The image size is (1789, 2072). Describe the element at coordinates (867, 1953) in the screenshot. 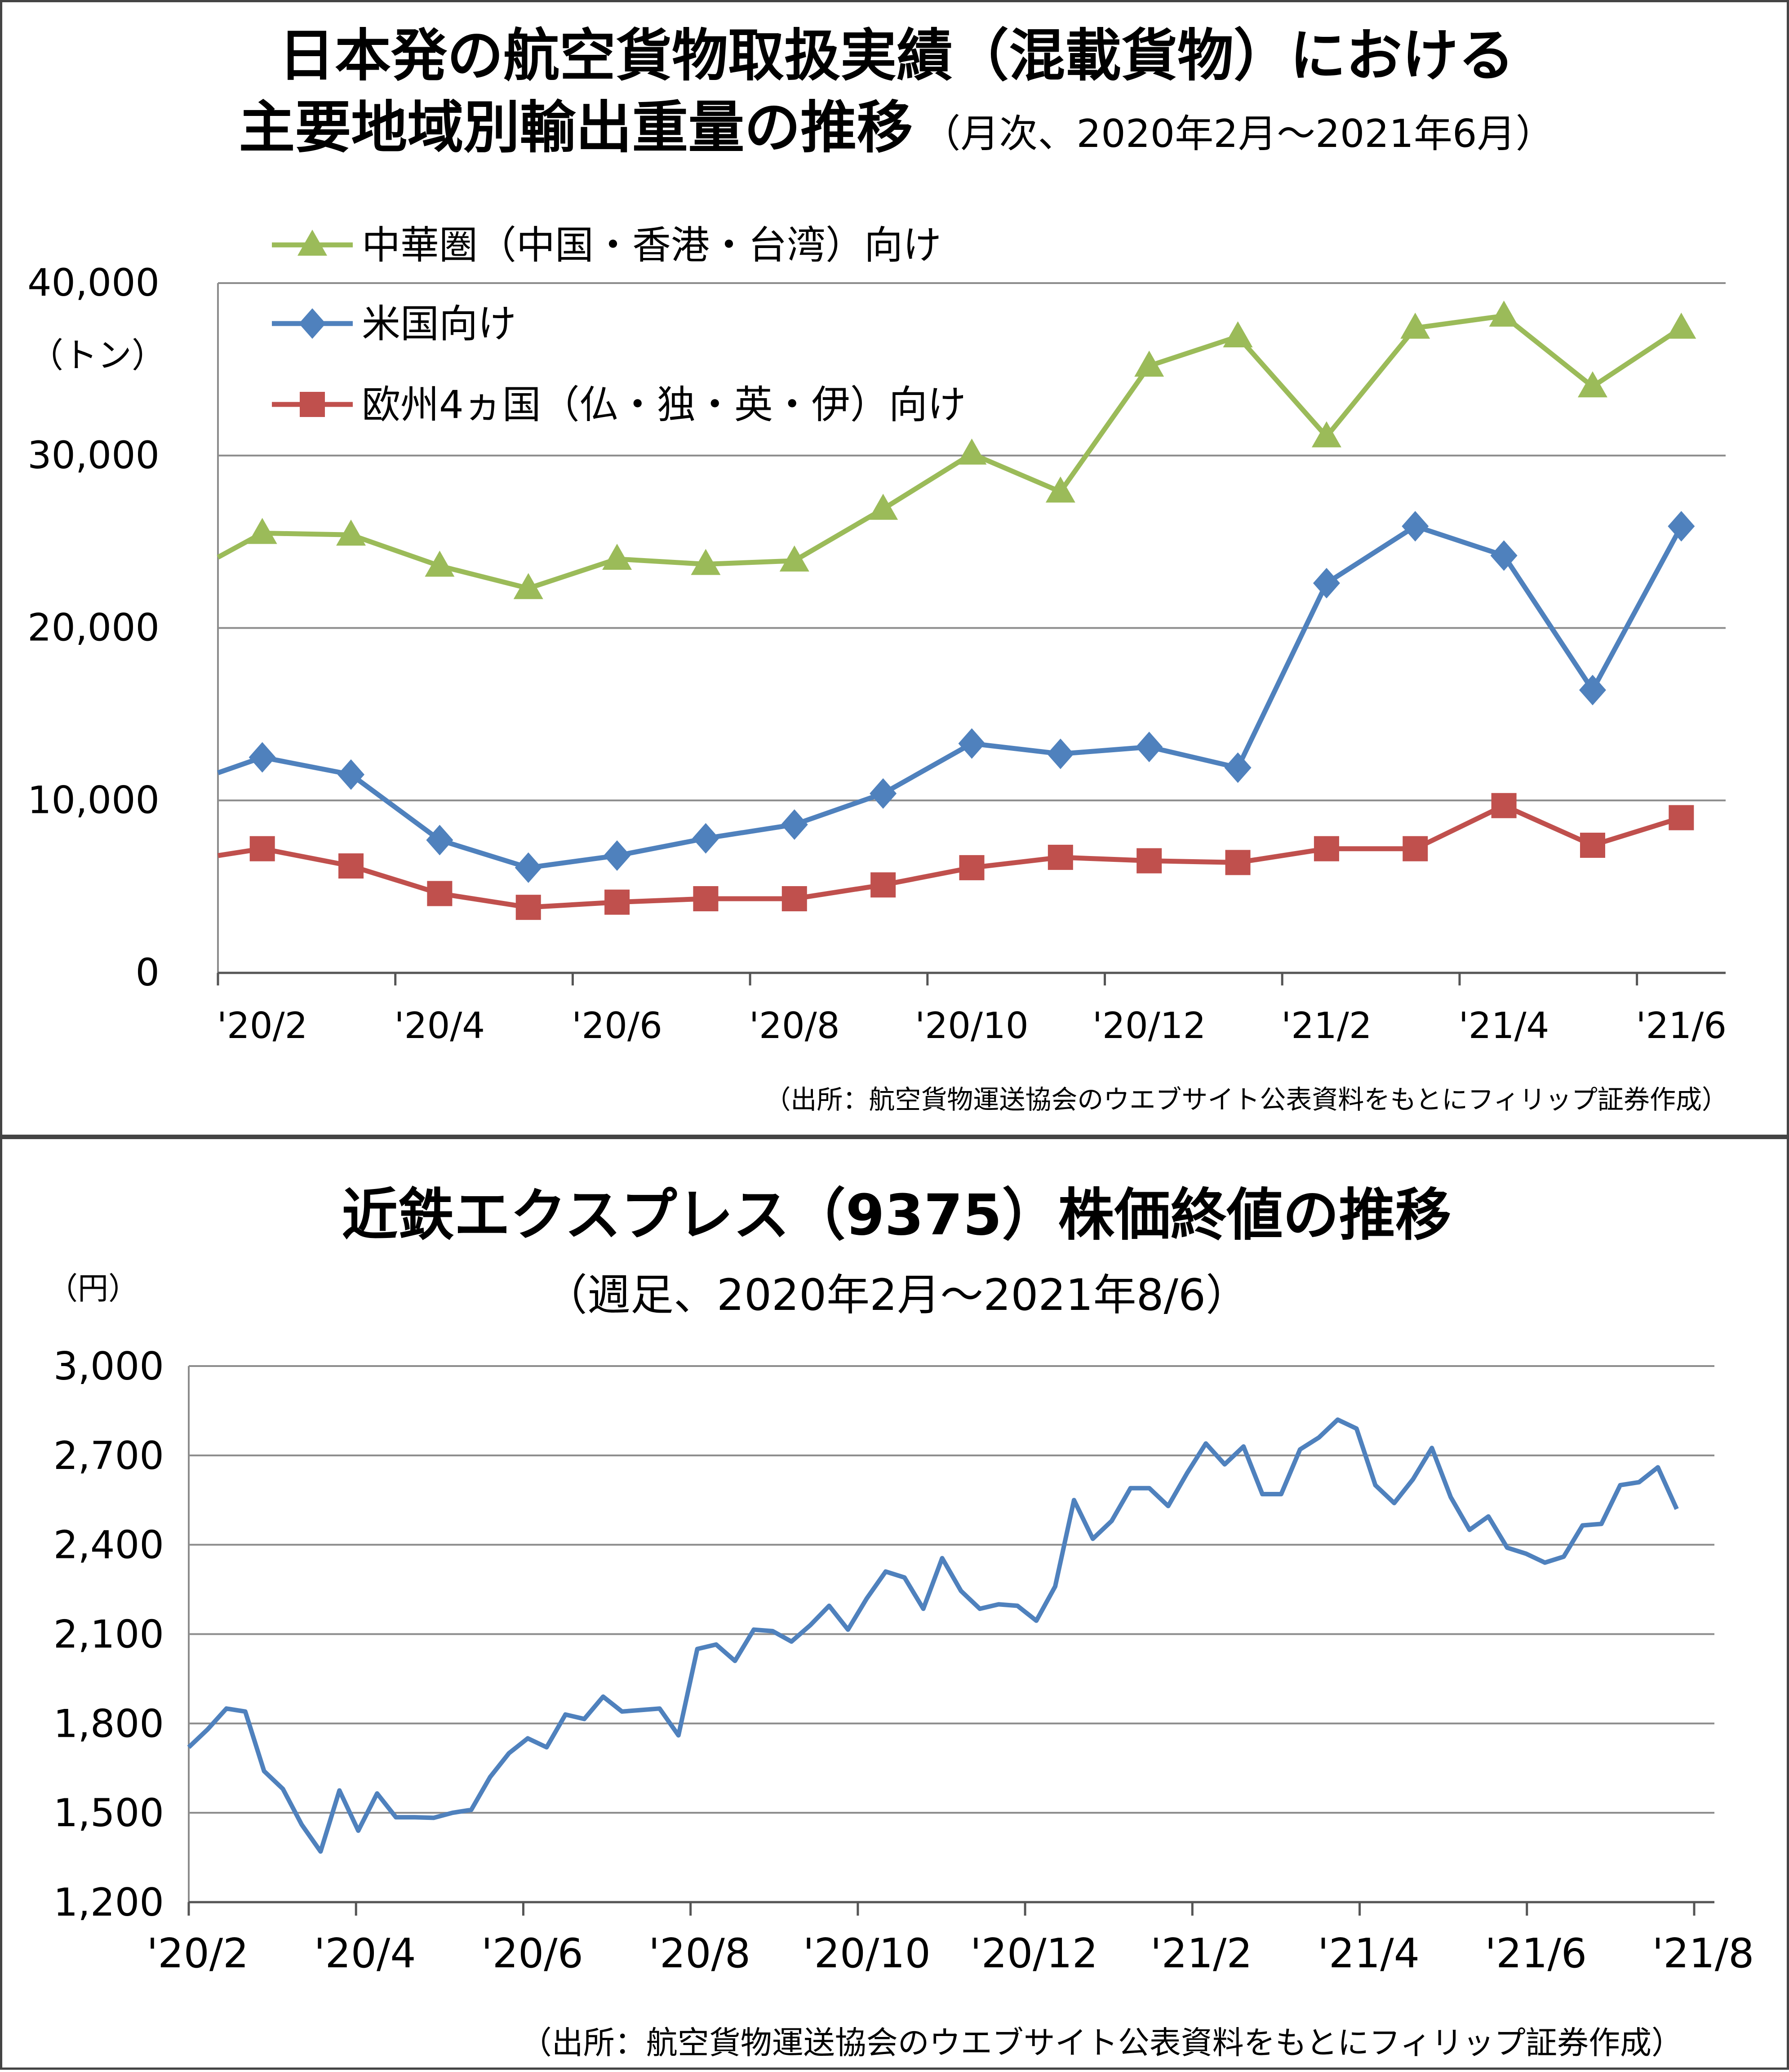

I see `chart2-x-tick-label: '20/10` at that location.